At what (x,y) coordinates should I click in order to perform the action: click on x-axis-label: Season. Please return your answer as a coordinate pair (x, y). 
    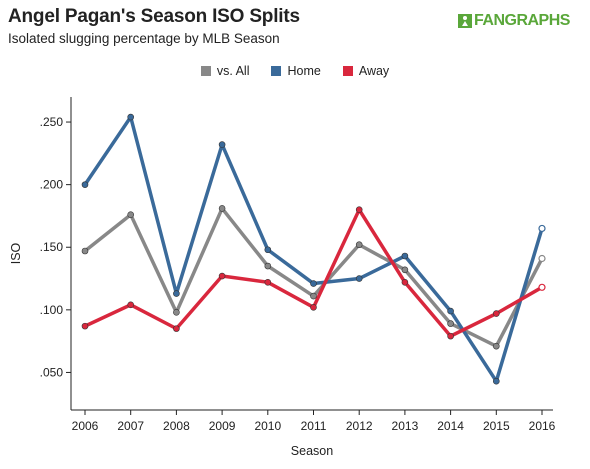
    Looking at the image, I should click on (312, 451).